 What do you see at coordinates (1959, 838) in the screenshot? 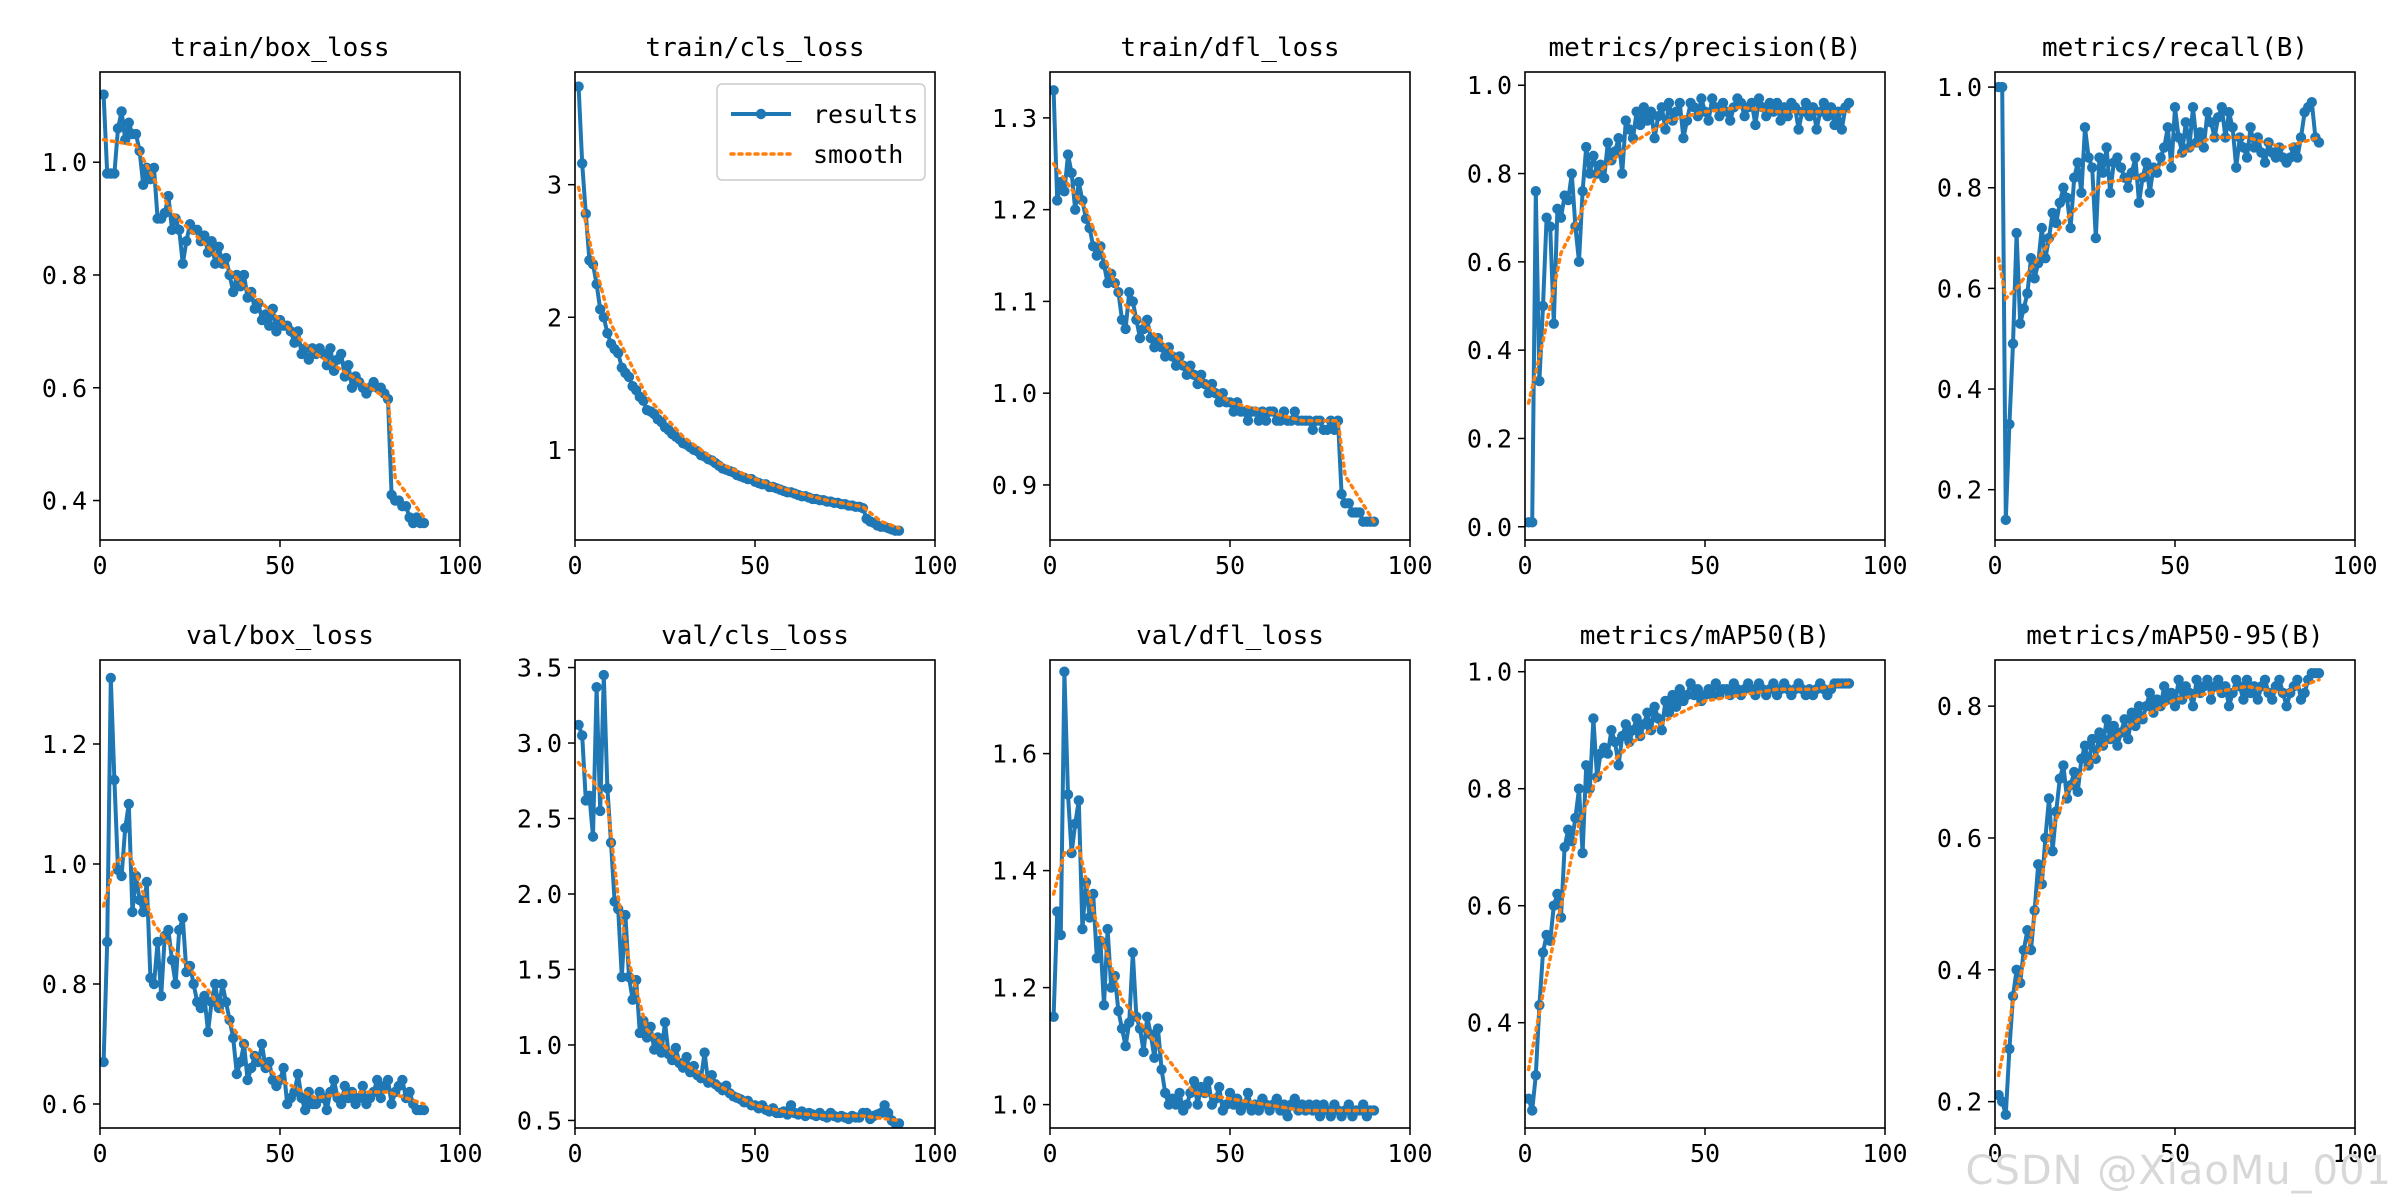
I see `y-tick-label: 0.6` at bounding box center [1959, 838].